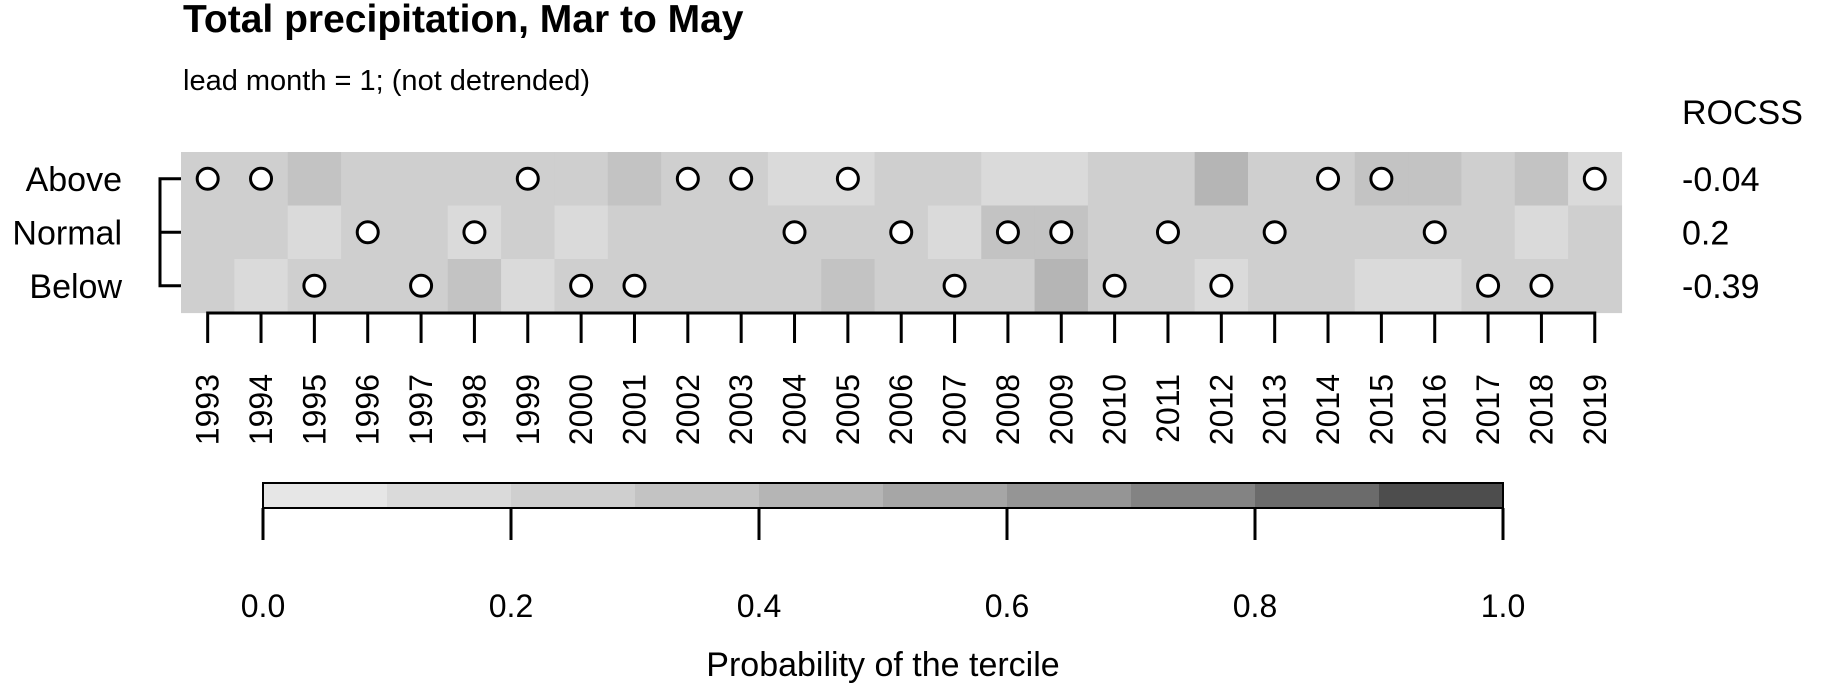 The width and height of the screenshot is (1823, 685). What do you see at coordinates (368, 409) in the screenshot?
I see `year-label: 1996` at bounding box center [368, 409].